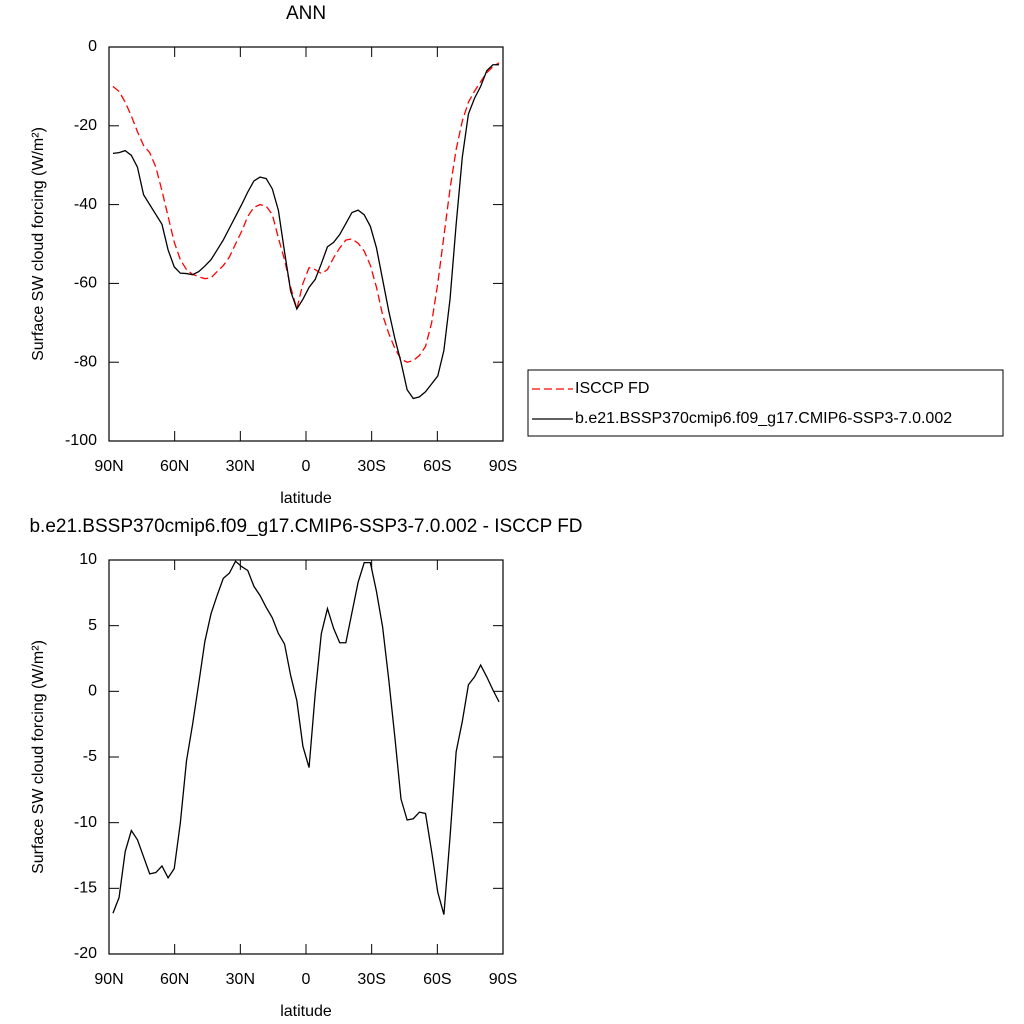  I want to click on y-tick-label: -10, so click(85, 822).